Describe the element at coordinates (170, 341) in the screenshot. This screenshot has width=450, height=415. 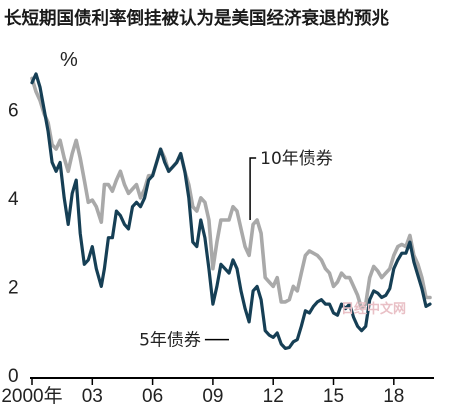
I see `annotation-label-5yr: 5年债券` at that location.